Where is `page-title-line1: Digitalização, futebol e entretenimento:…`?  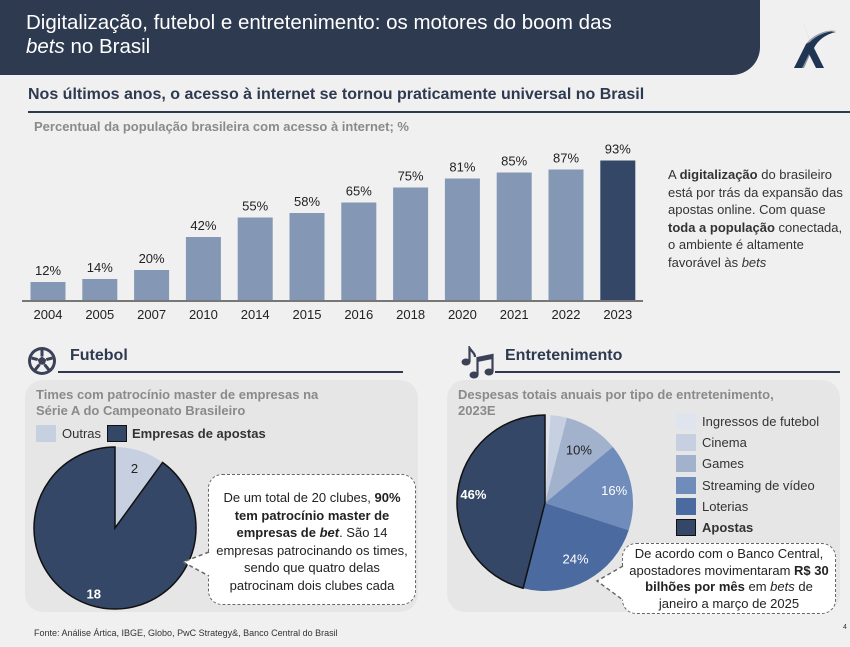
page-title-line1: Digitalização, futebol e entretenimento:… is located at coordinates (319, 22).